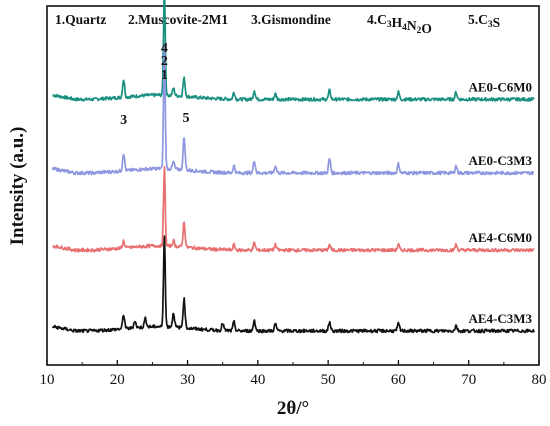 The image size is (550, 426). What do you see at coordinates (500, 86) in the screenshot?
I see `series-label: AE0-C6M0` at bounding box center [500, 86].